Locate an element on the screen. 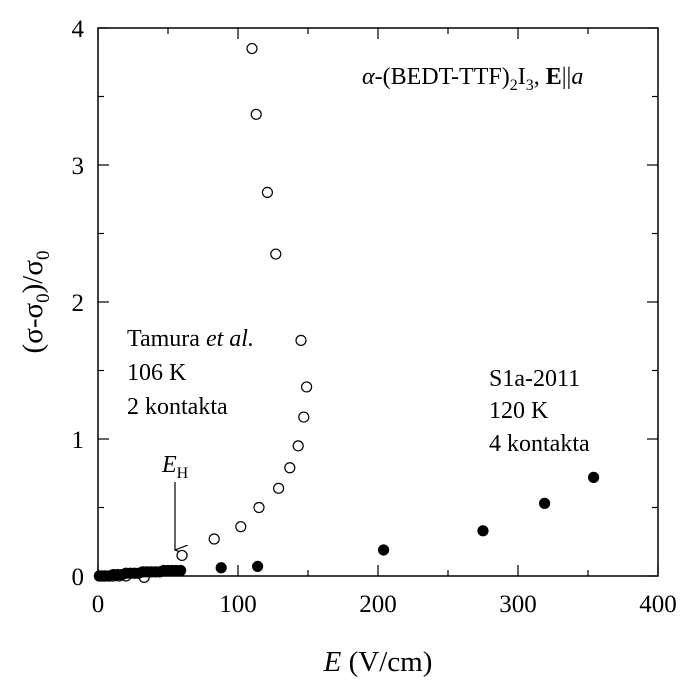 Image resolution: width=690 pixels, height=693 pixels. series-filled-circles is located at coordinates (346, 526).